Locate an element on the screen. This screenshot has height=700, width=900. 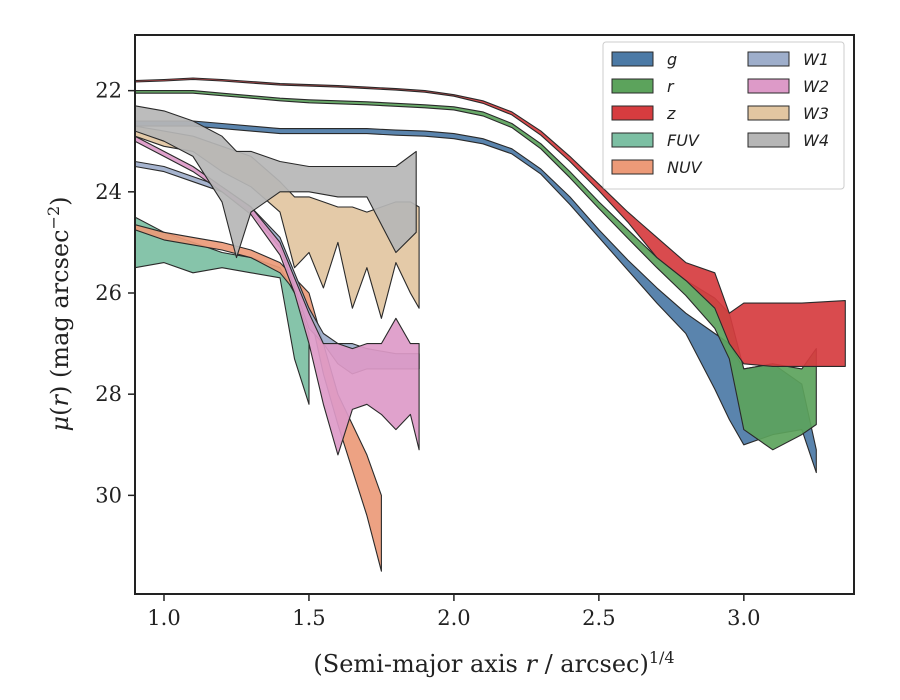
x-tick-label: 1.5 is located at coordinates (308, 618).